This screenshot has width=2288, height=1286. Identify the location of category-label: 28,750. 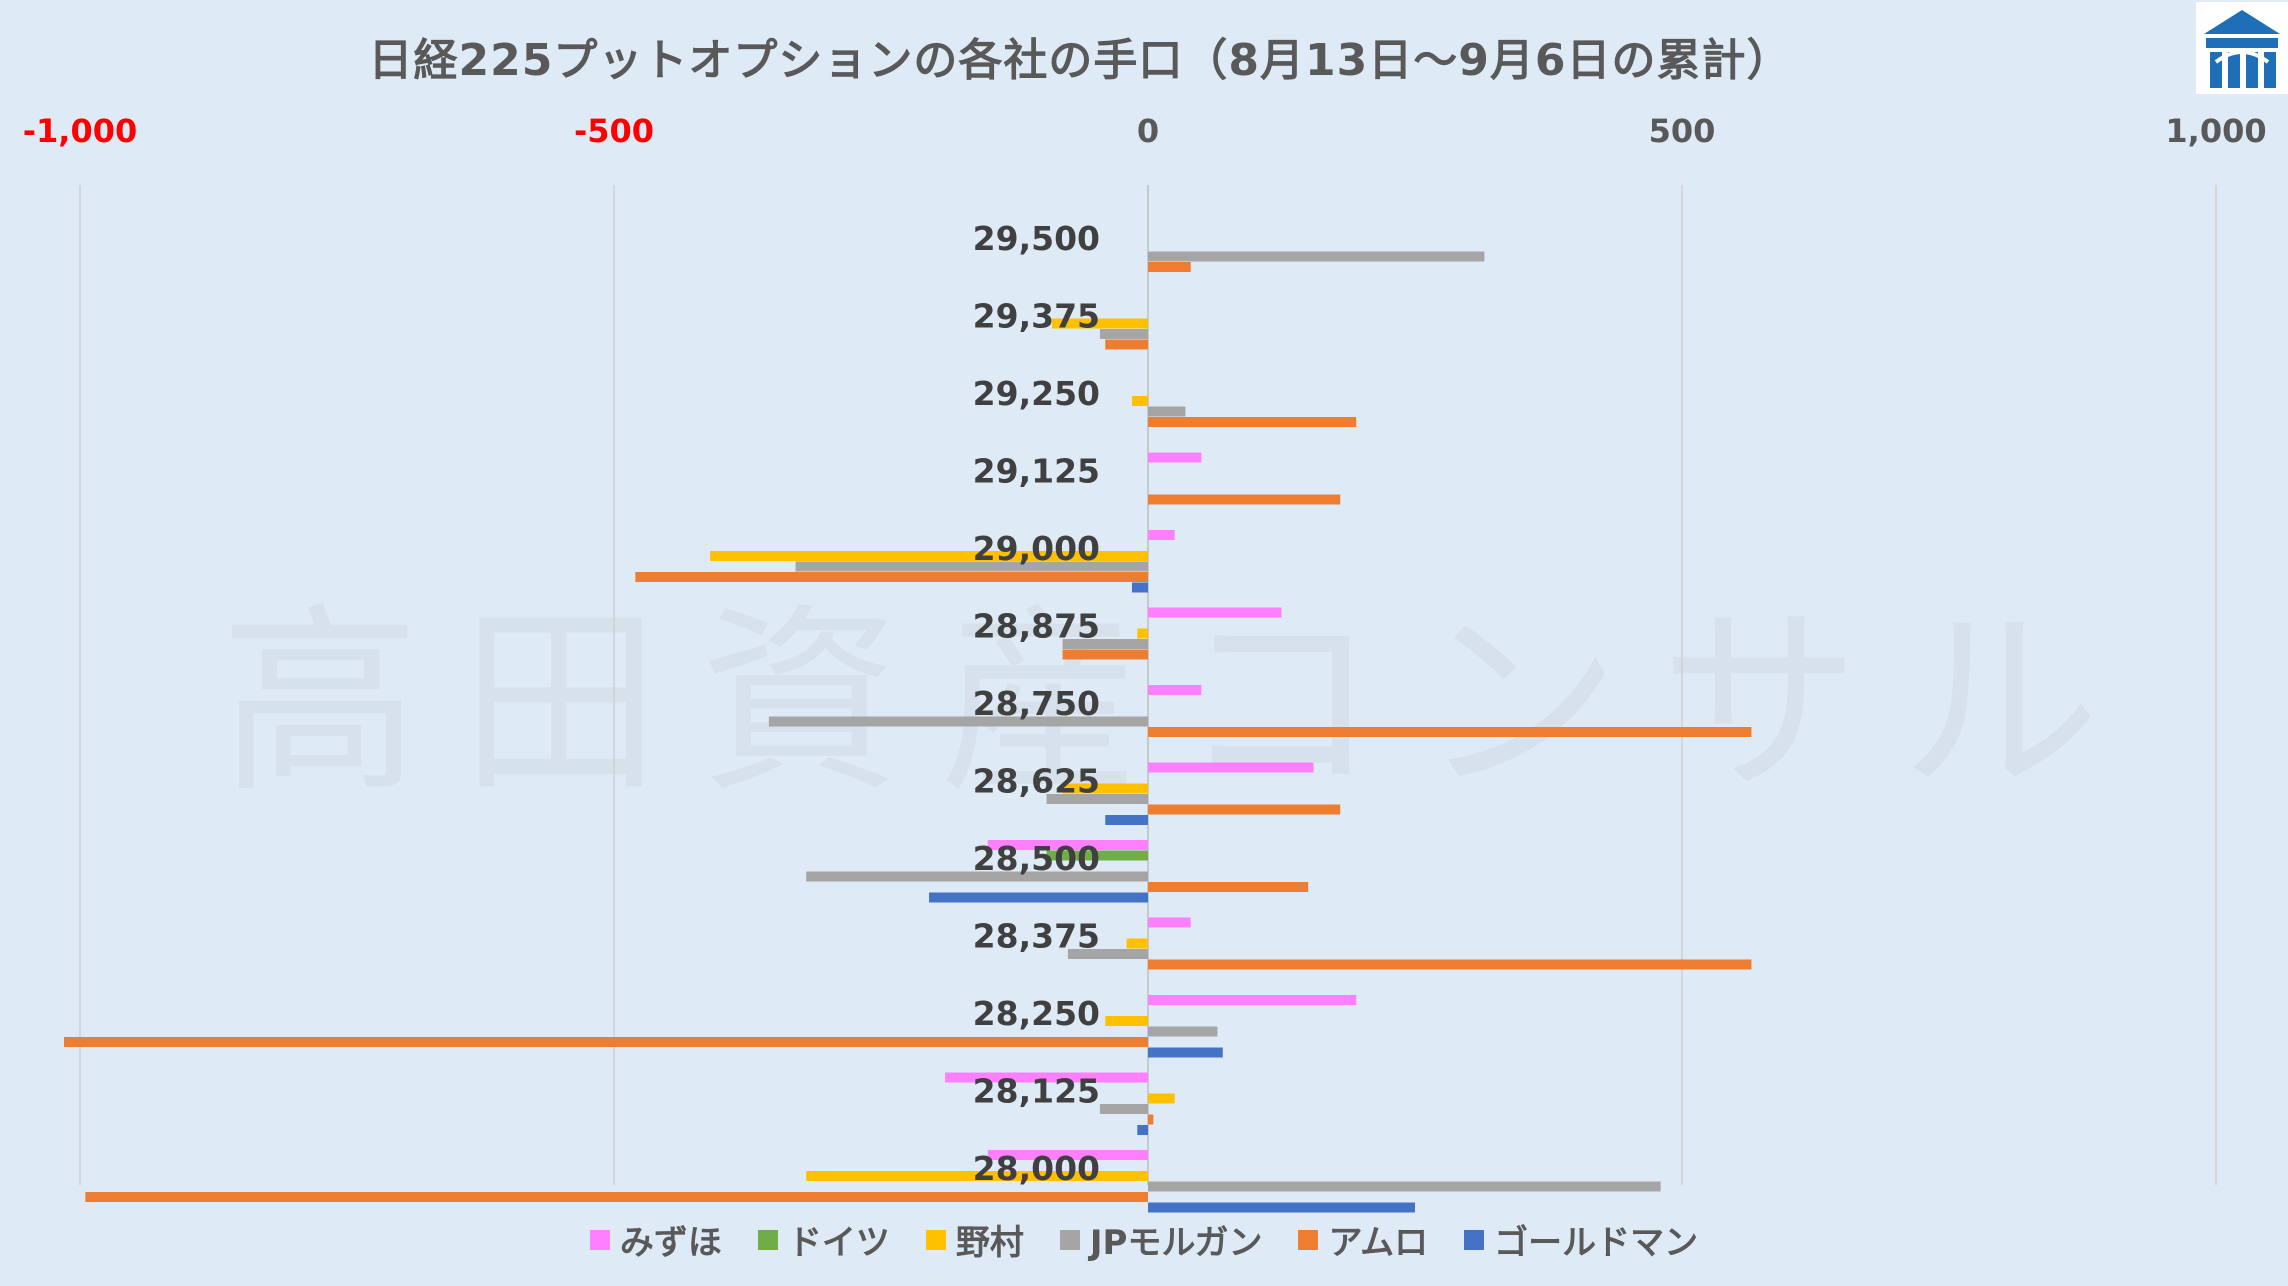
(1036, 703).